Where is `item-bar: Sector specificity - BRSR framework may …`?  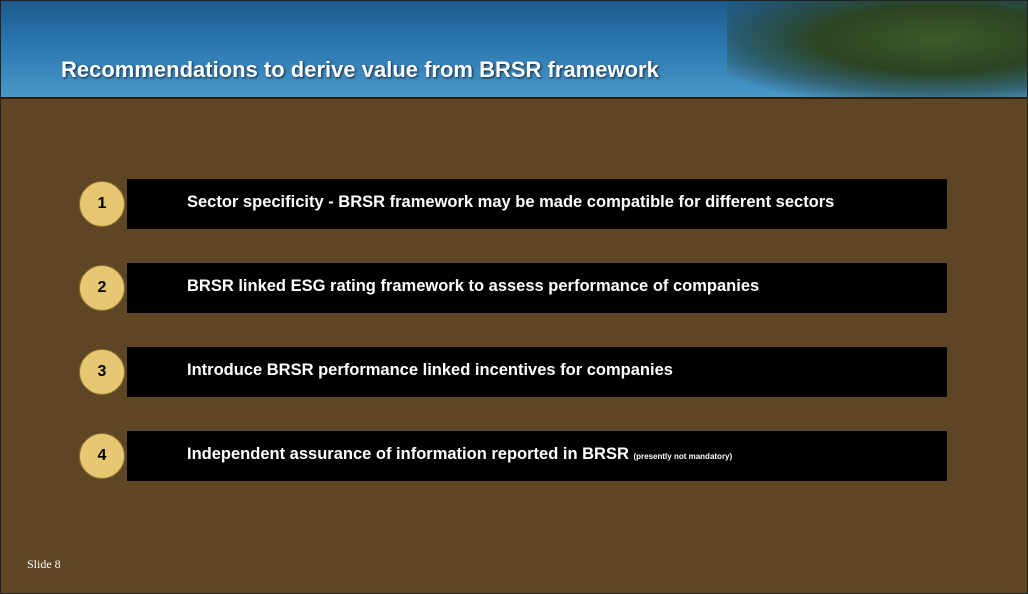 item-bar: Sector specificity - BRSR framework may … is located at coordinates (537, 204).